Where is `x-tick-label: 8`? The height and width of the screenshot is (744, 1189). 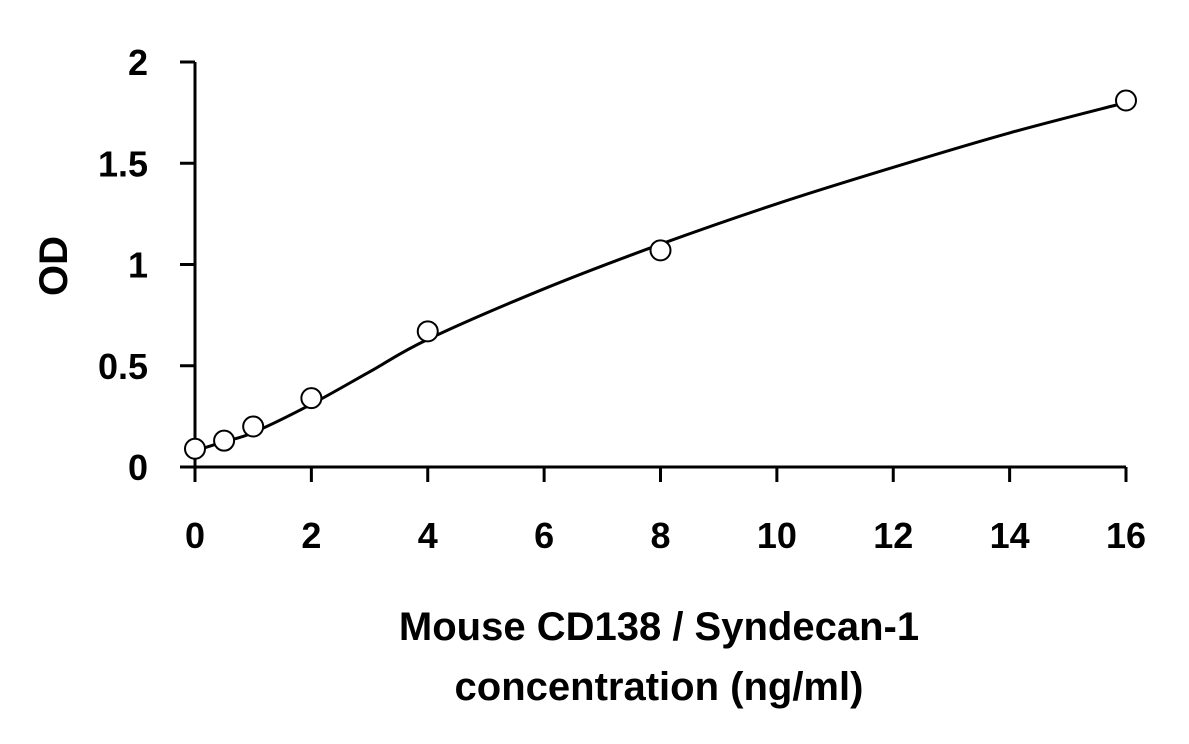
x-tick-label: 8 is located at coordinates (660, 535).